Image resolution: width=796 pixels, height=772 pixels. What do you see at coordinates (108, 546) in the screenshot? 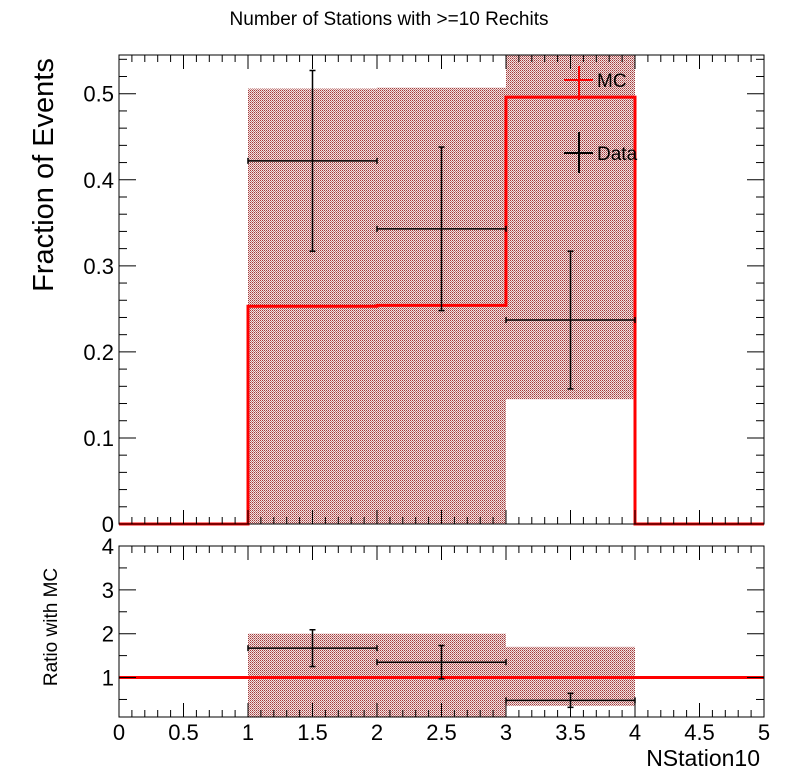
I see `ratio-y-tick-label: 4` at bounding box center [108, 546].